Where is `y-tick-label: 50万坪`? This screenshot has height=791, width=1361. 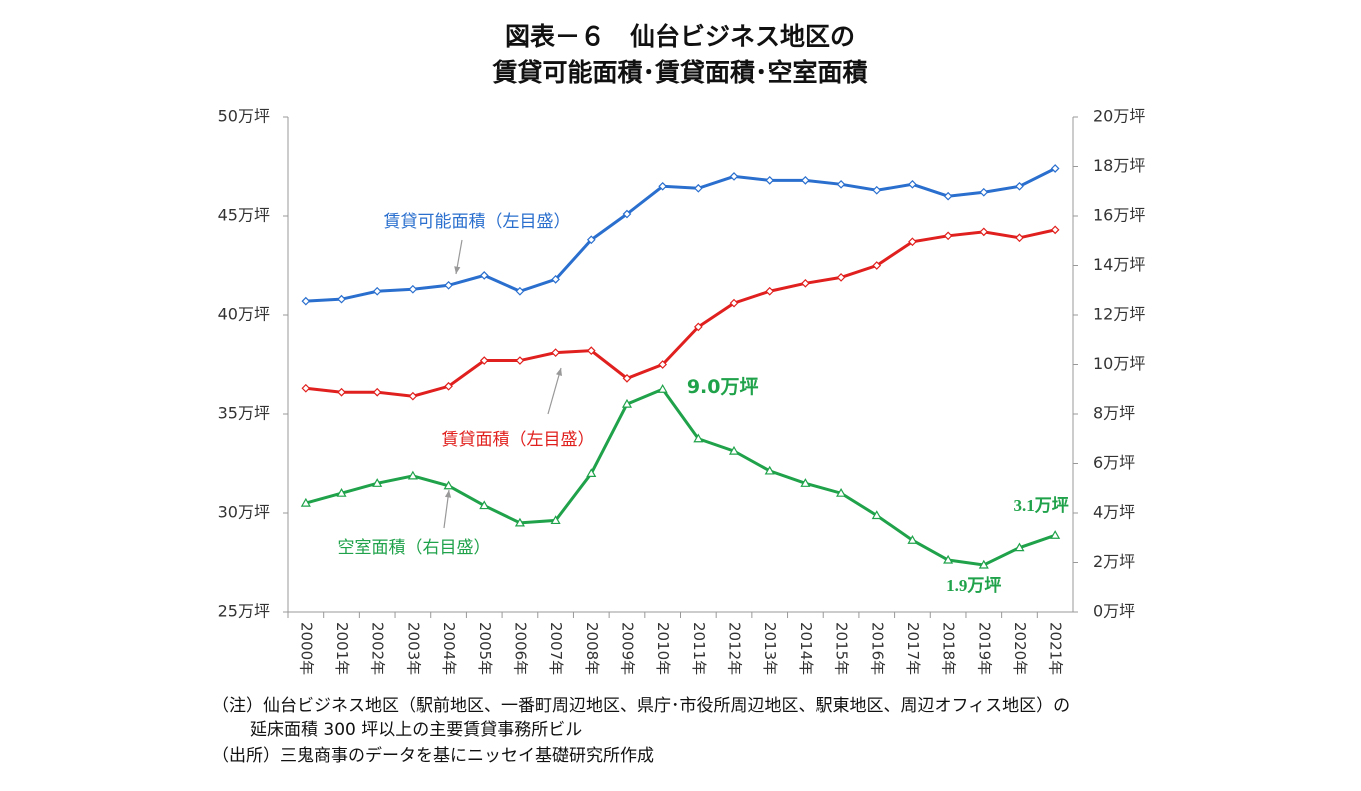
y-tick-label: 50万坪 is located at coordinates (244, 116).